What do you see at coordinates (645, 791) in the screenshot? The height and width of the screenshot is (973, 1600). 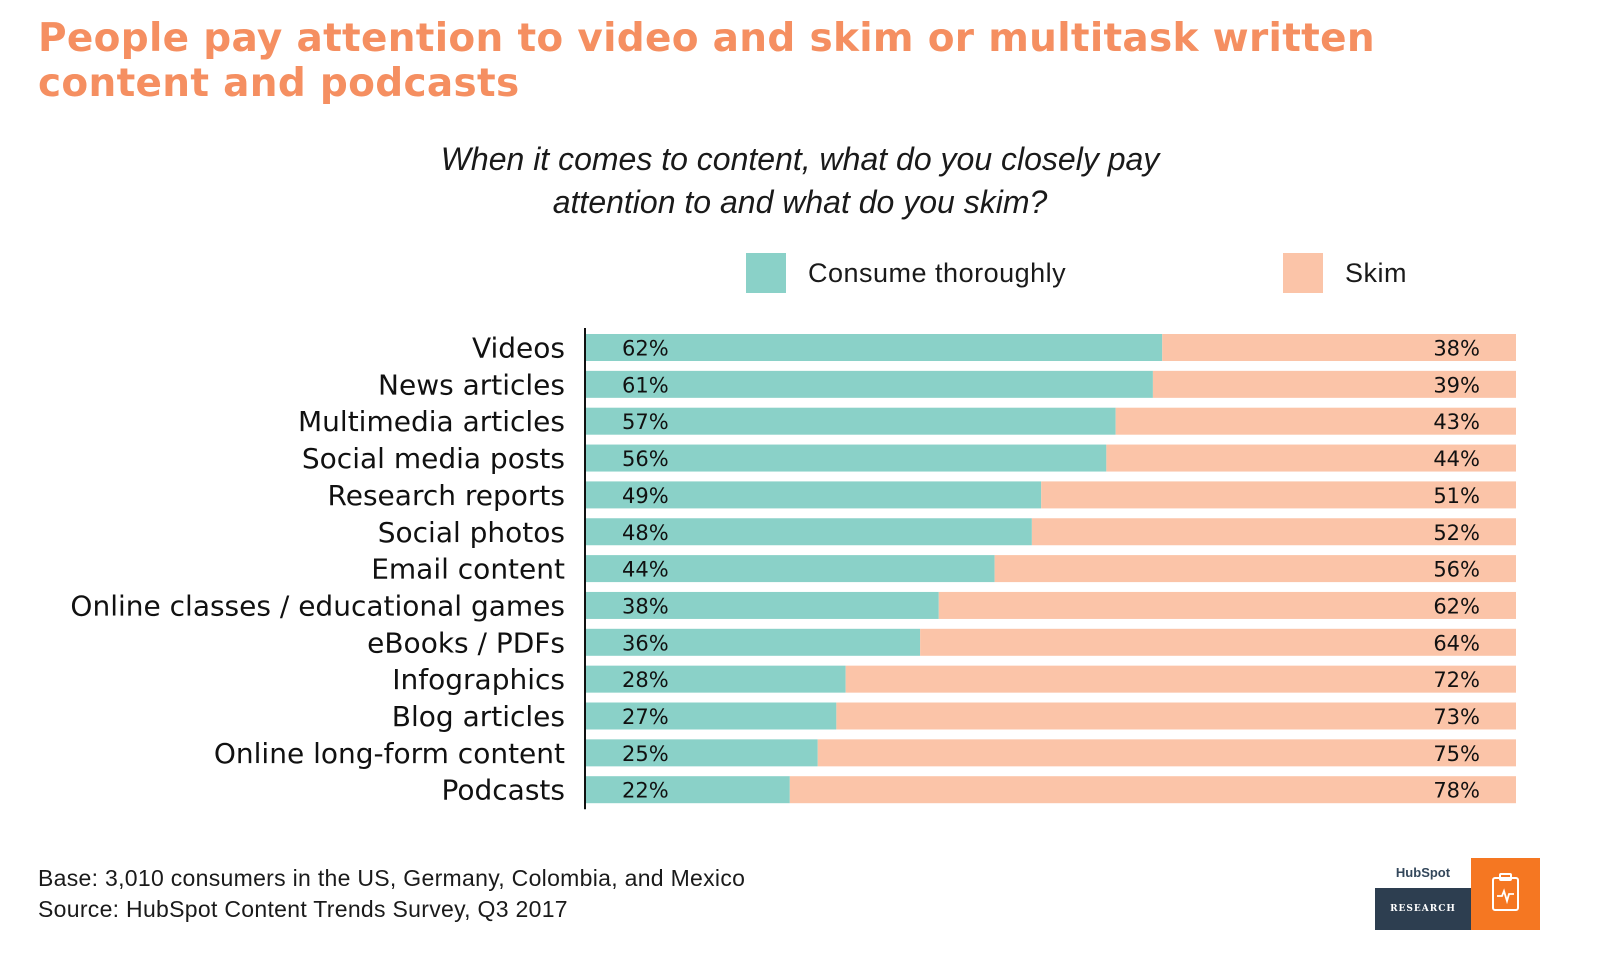 I see `value-label-thorough-12: 22%` at bounding box center [645, 791].